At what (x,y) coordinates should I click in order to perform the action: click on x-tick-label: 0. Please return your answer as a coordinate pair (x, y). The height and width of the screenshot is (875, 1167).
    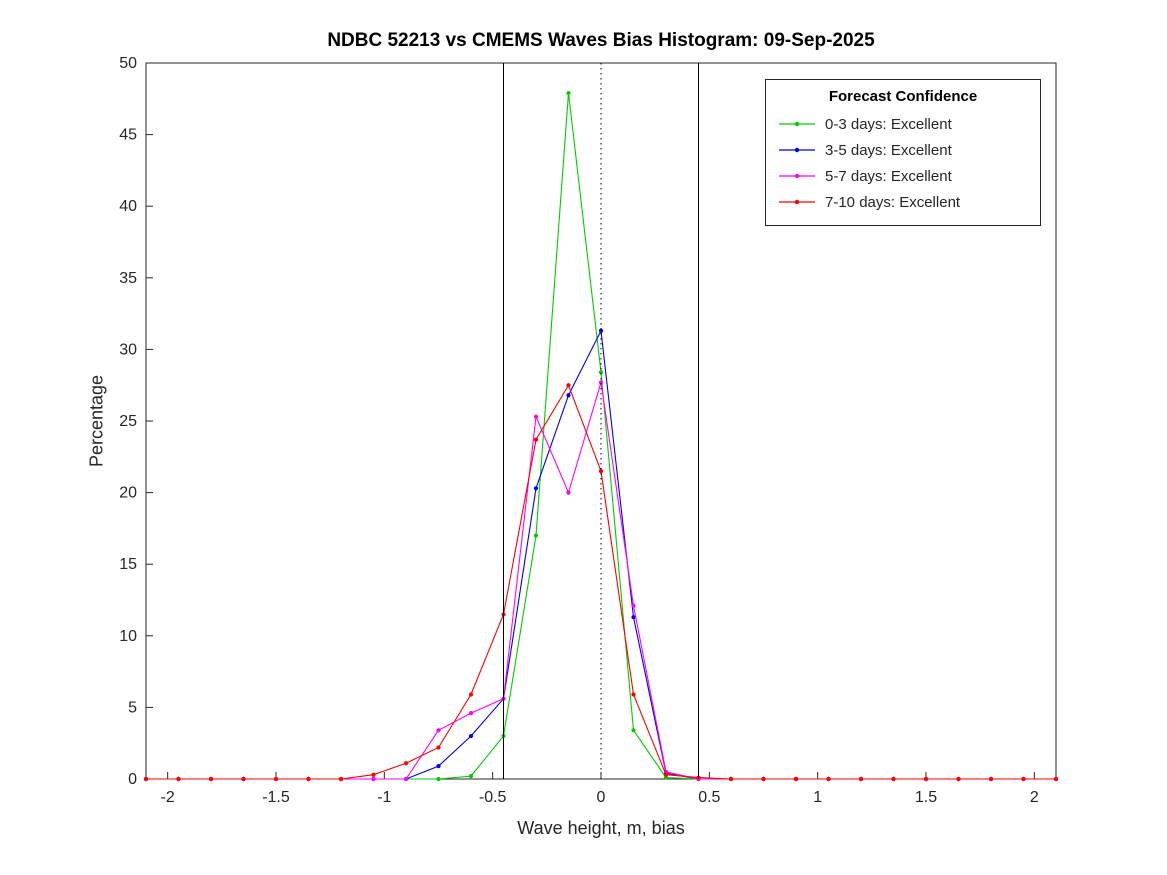
    Looking at the image, I should click on (601, 797).